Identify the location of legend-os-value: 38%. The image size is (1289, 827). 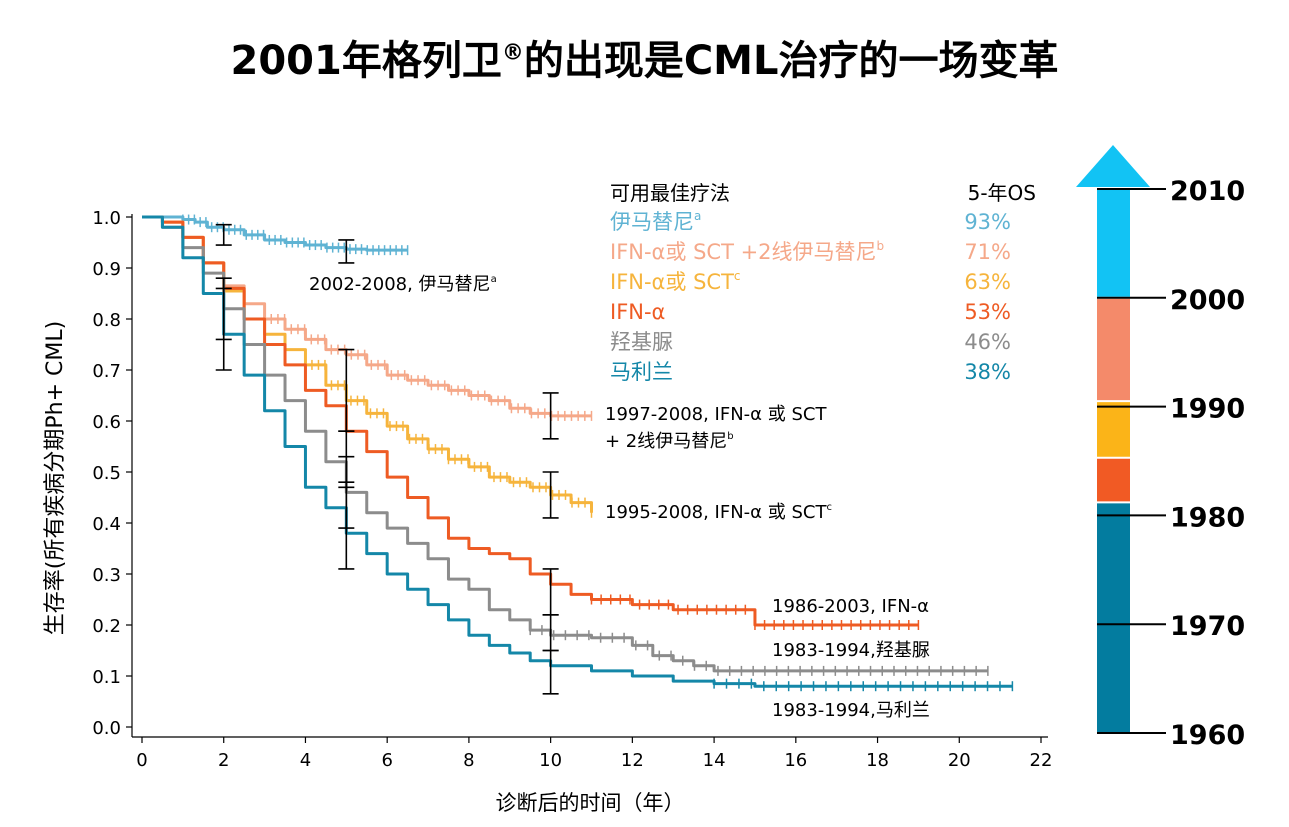
(987, 372).